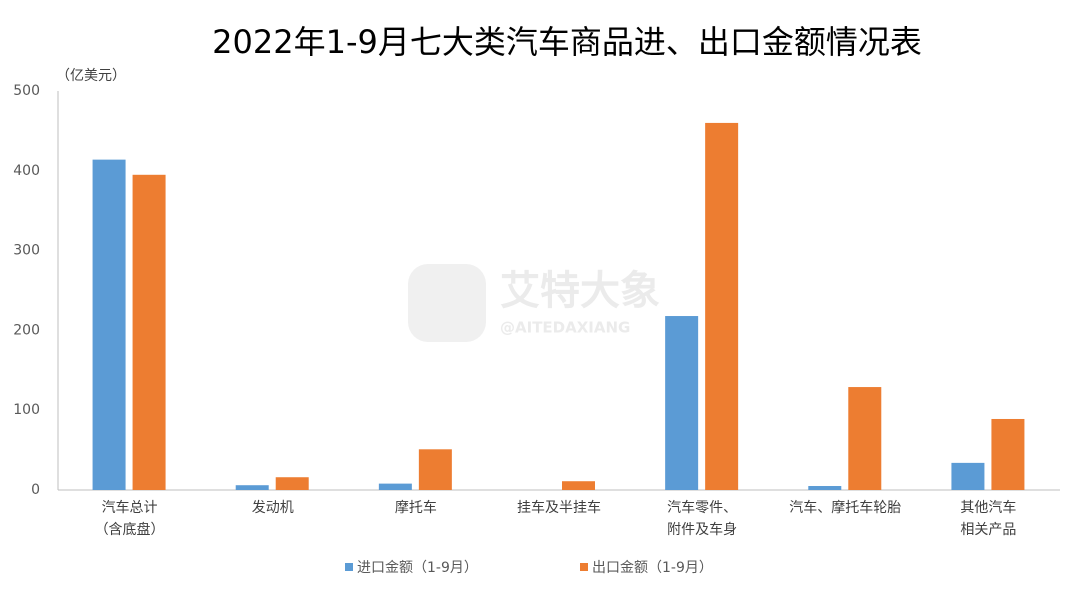 Image resolution: width=1080 pixels, height=604 pixels. Describe the element at coordinates (567, 42) in the screenshot. I see `chart-title: 2022年1-9月七大类汽车商品进、出口金额情况表` at that location.